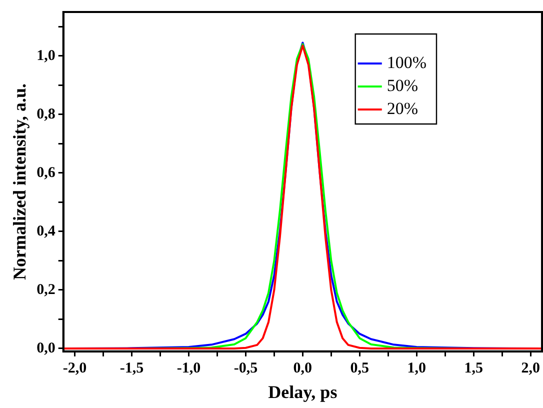 The width and height of the screenshot is (543, 408). Describe the element at coordinates (188, 368) in the screenshot. I see `x-tick-label: -1,0` at that location.